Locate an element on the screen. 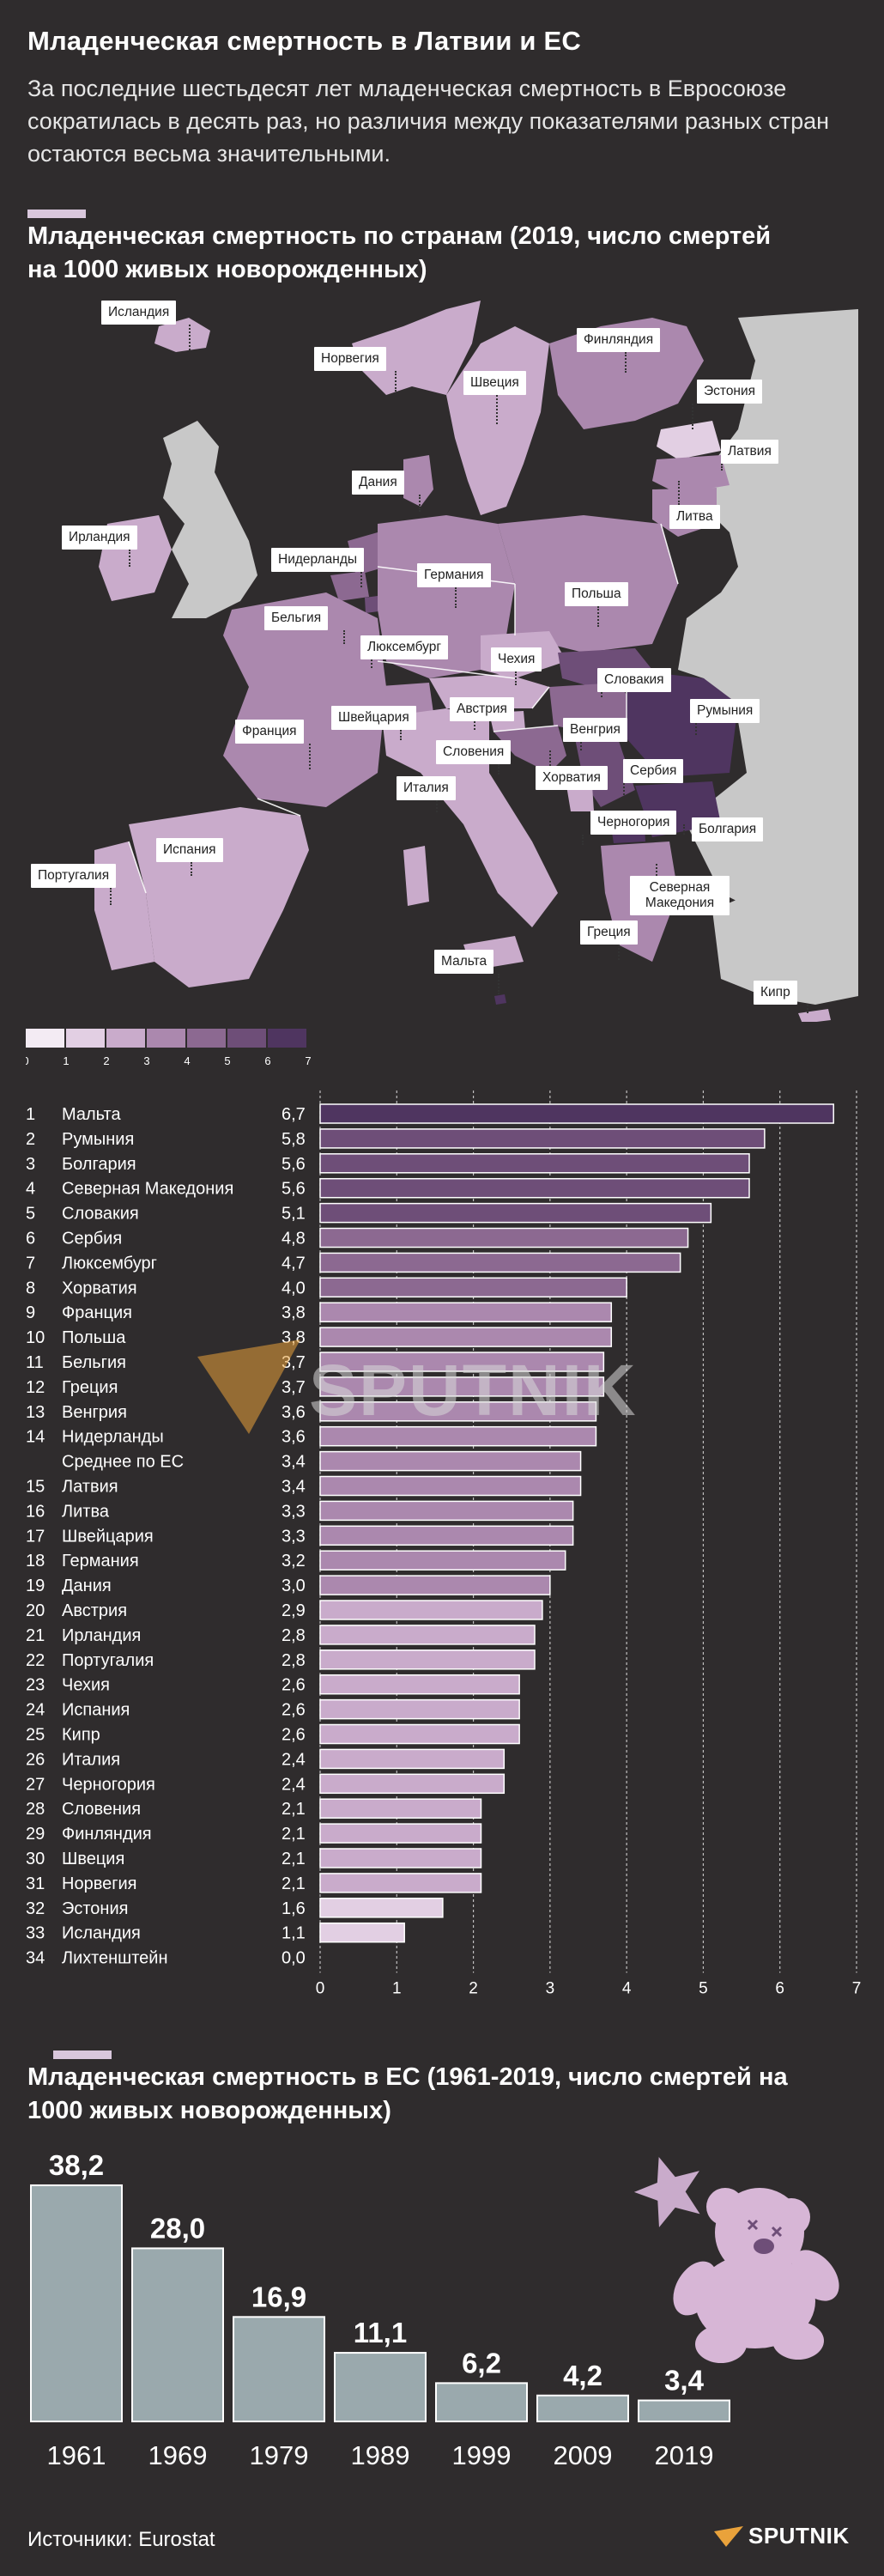 This screenshot has width=884, height=2576. country-label: Словения is located at coordinates (102, 1809).